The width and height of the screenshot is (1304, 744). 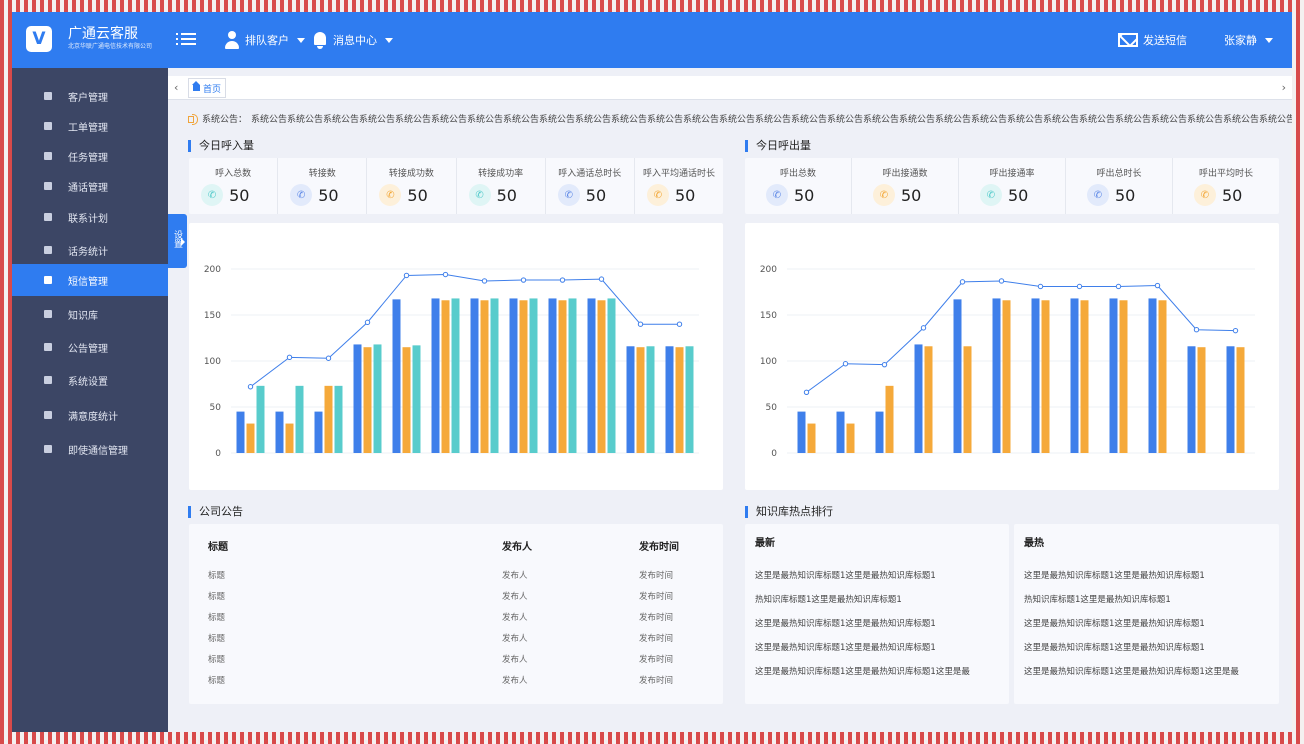 I want to click on sidebar-item-tasks: 任务管理, so click(x=90, y=156).